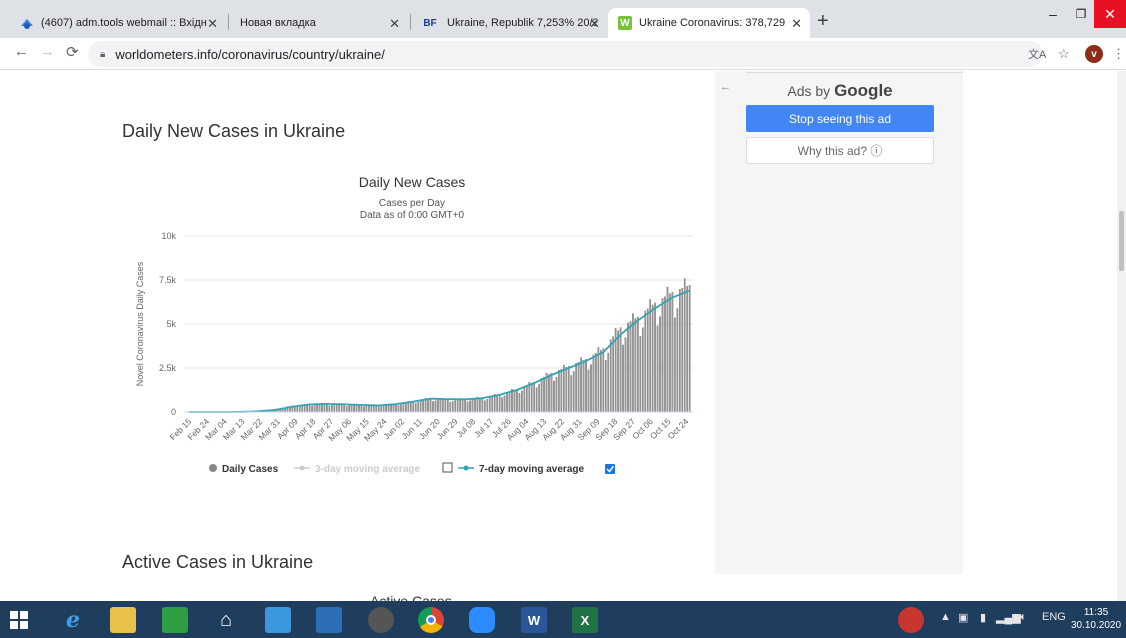 The height and width of the screenshot is (638, 1126). What do you see at coordinates (840, 150) in the screenshot?
I see `why-this-ad-button: Why this ad? ⓘ` at bounding box center [840, 150].